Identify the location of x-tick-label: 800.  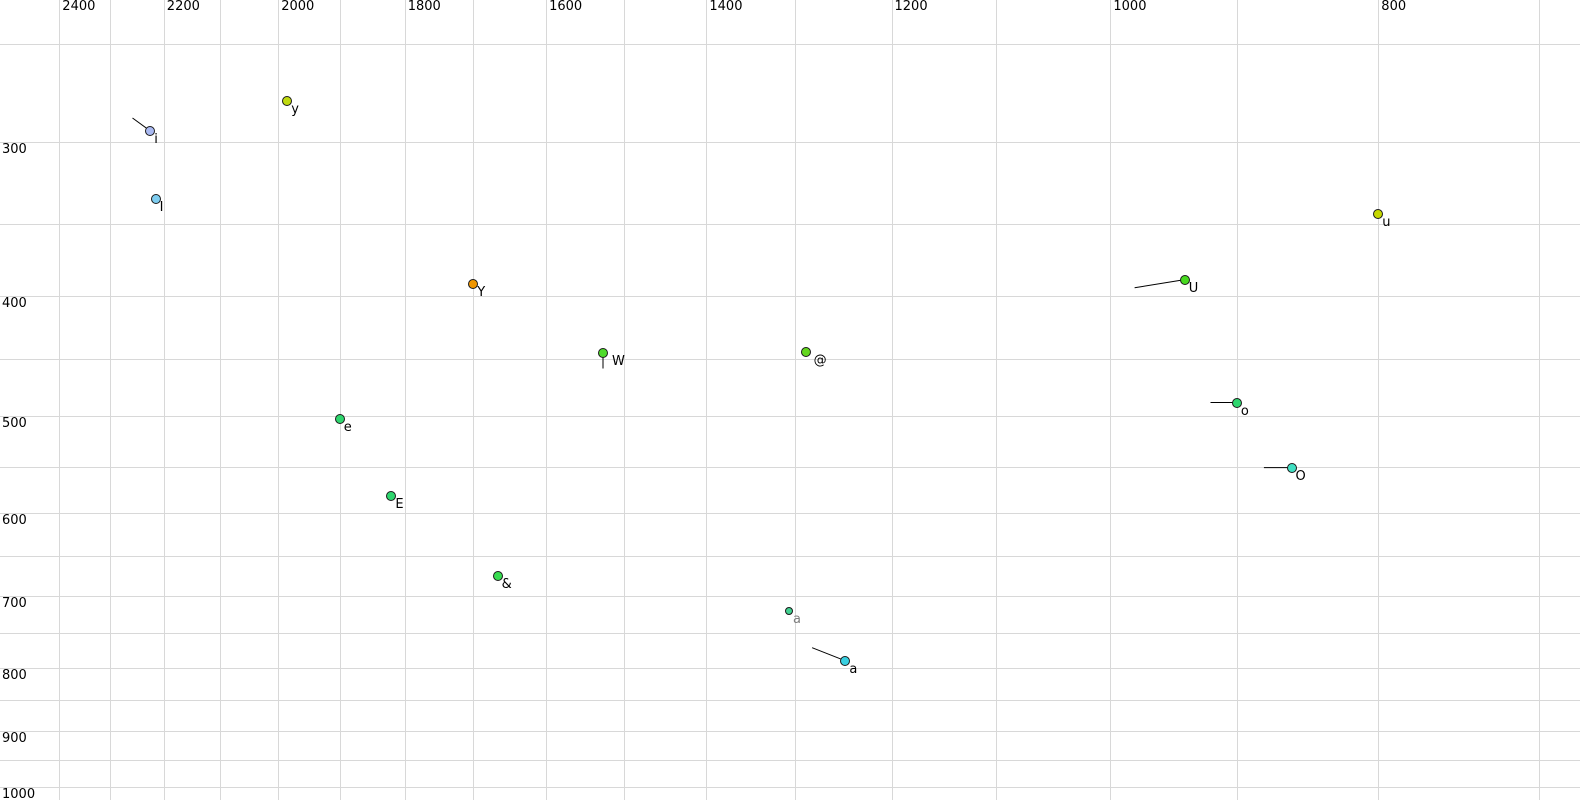
(1394, 7).